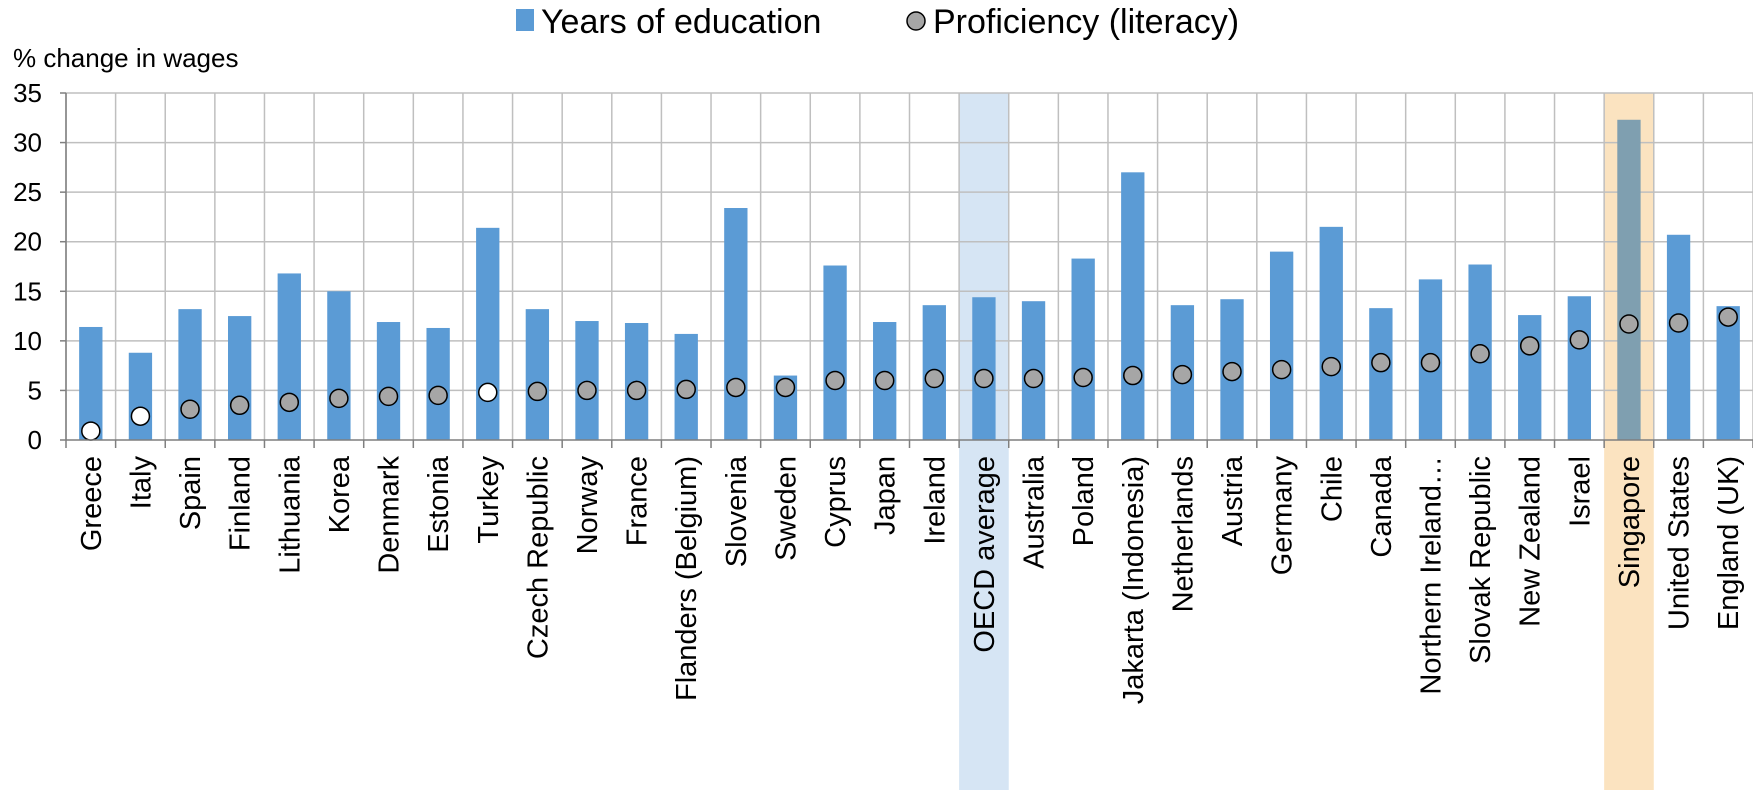 This screenshot has height=790, width=1753. Describe the element at coordinates (91, 431) in the screenshot. I see `marker-greece` at that location.